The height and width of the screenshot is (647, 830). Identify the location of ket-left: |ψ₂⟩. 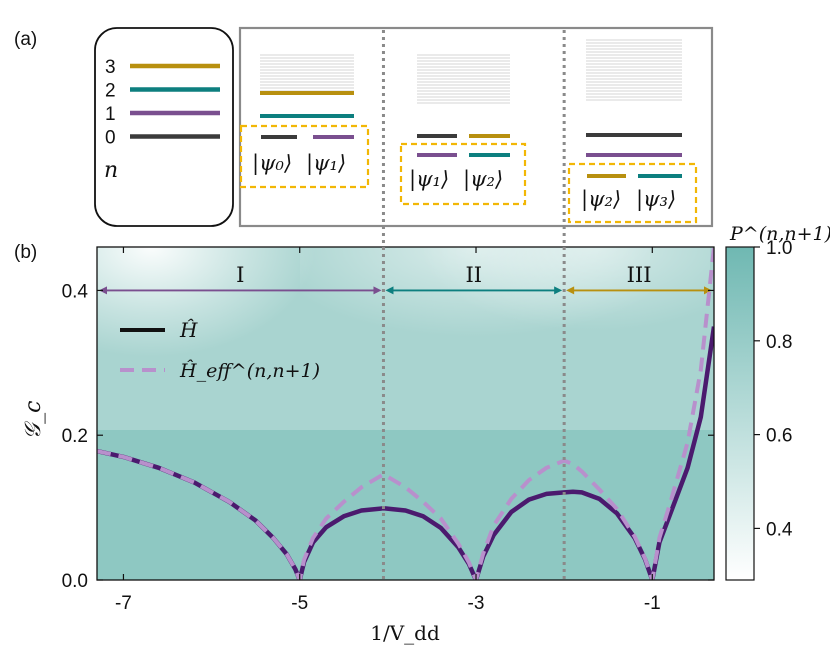
(601, 199).